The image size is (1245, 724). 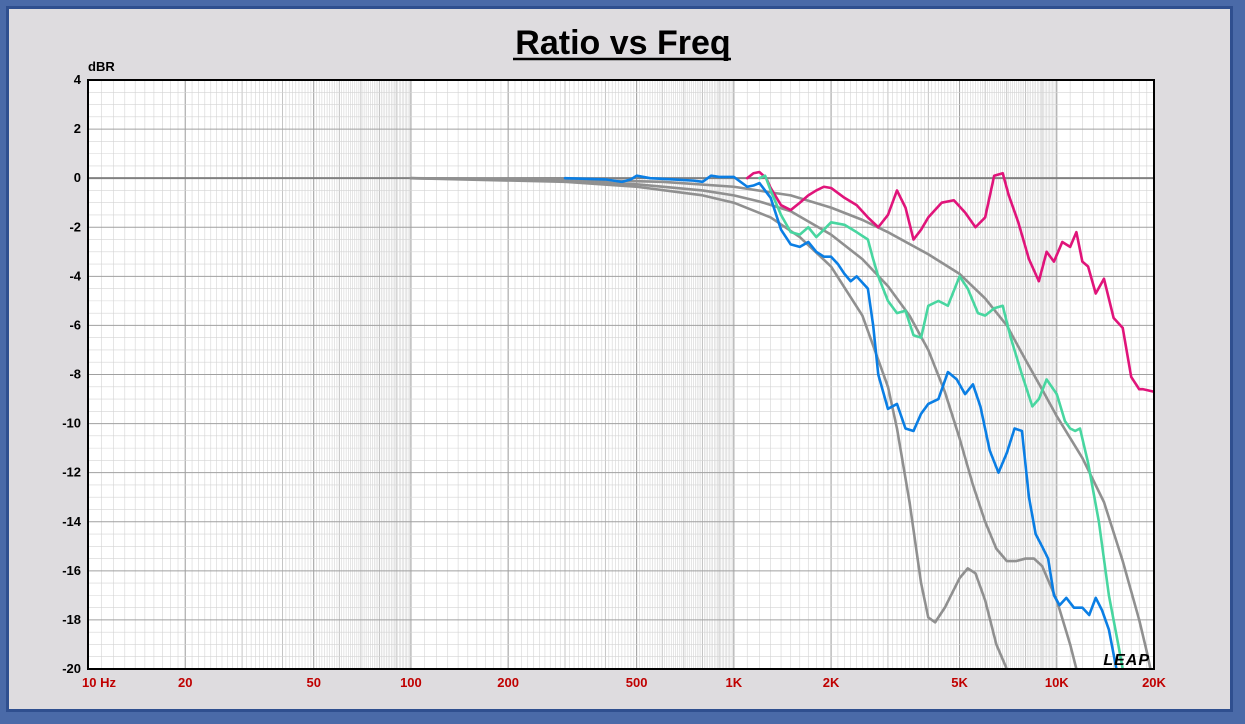 I want to click on series-4-line, so click(x=949, y=281).